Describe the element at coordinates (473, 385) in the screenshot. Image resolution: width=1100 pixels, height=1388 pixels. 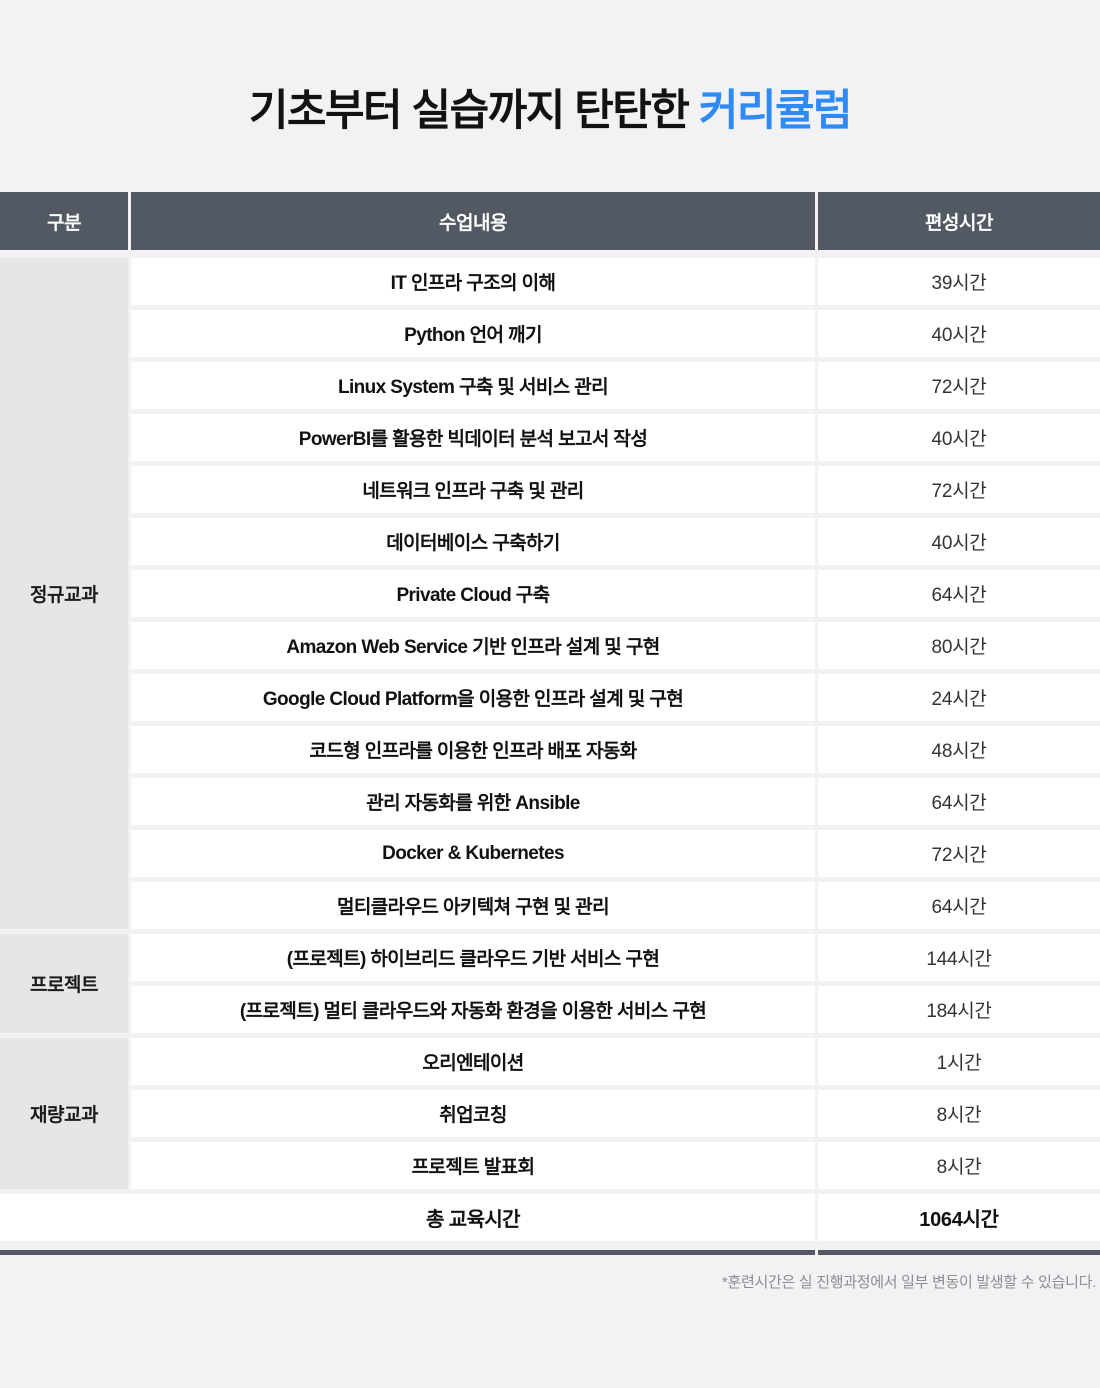
I see `lesson-cell: Linux System 구축 및 서비스 관리` at that location.